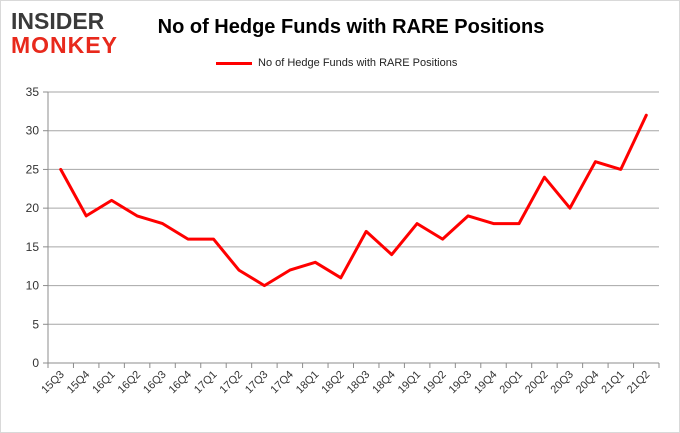 Image resolution: width=680 pixels, height=433 pixels. What do you see at coordinates (130, 383) in the screenshot?
I see `x-tick-label: 16Q2` at bounding box center [130, 383].